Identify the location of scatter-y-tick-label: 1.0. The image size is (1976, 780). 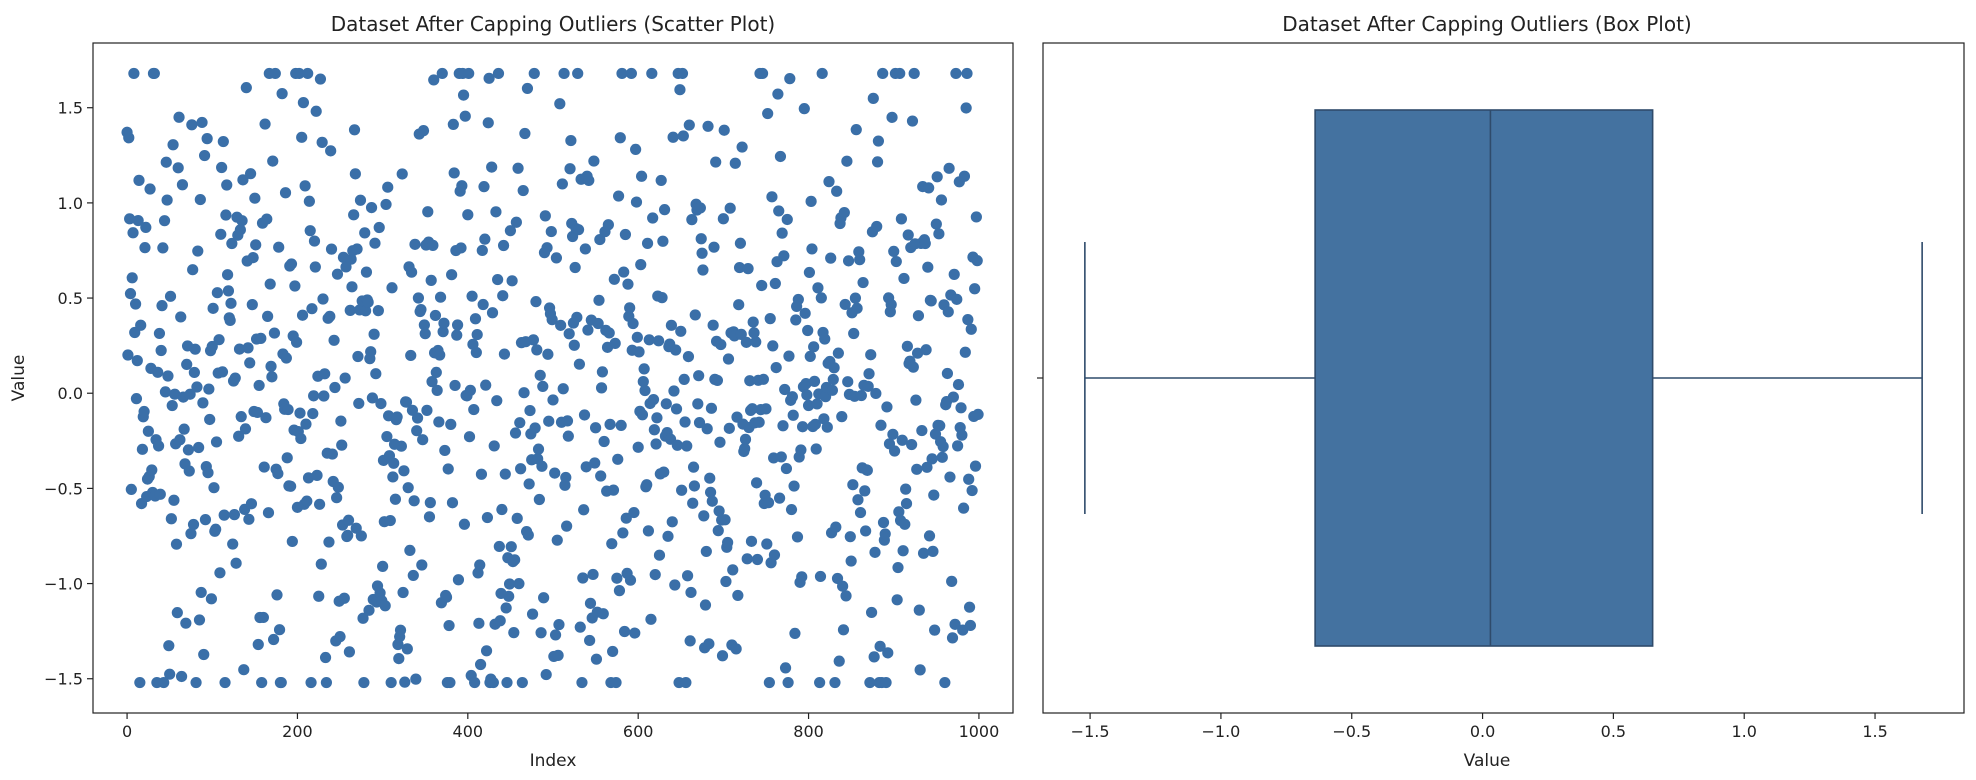
(70, 203).